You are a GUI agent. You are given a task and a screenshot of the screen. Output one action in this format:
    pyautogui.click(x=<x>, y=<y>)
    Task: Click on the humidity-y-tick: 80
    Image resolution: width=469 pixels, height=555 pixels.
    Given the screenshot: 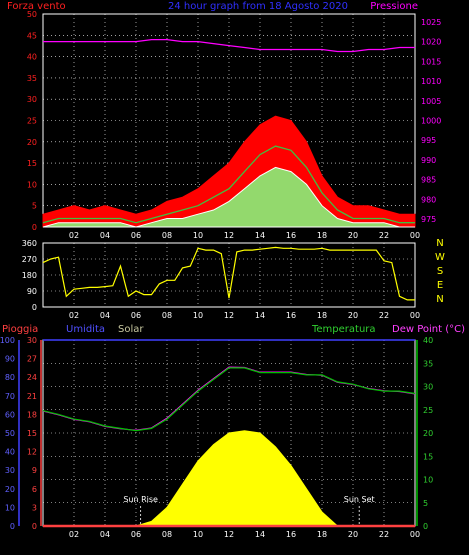 What is the action you would take?
    pyautogui.click(x=10, y=377)
    